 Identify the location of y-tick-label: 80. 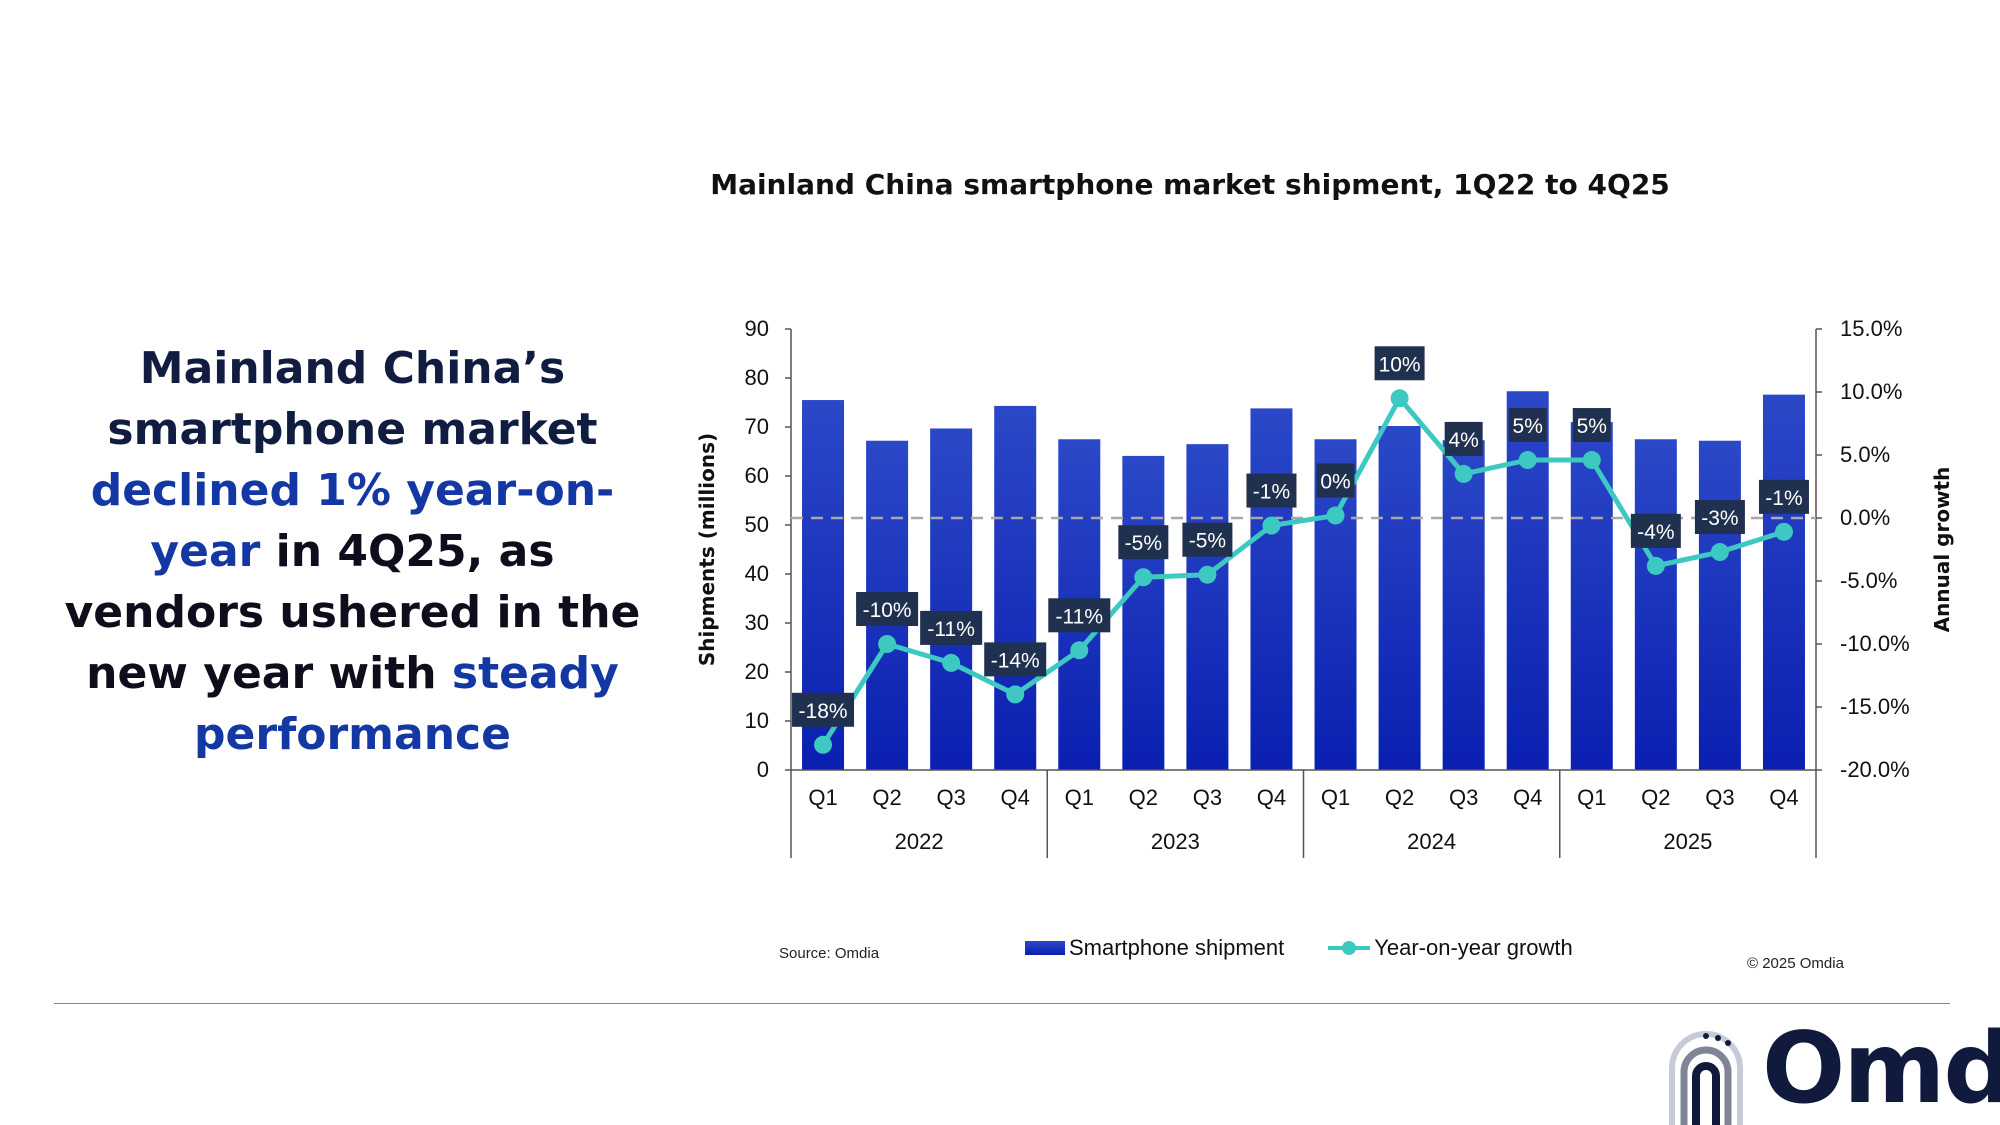
(757, 377).